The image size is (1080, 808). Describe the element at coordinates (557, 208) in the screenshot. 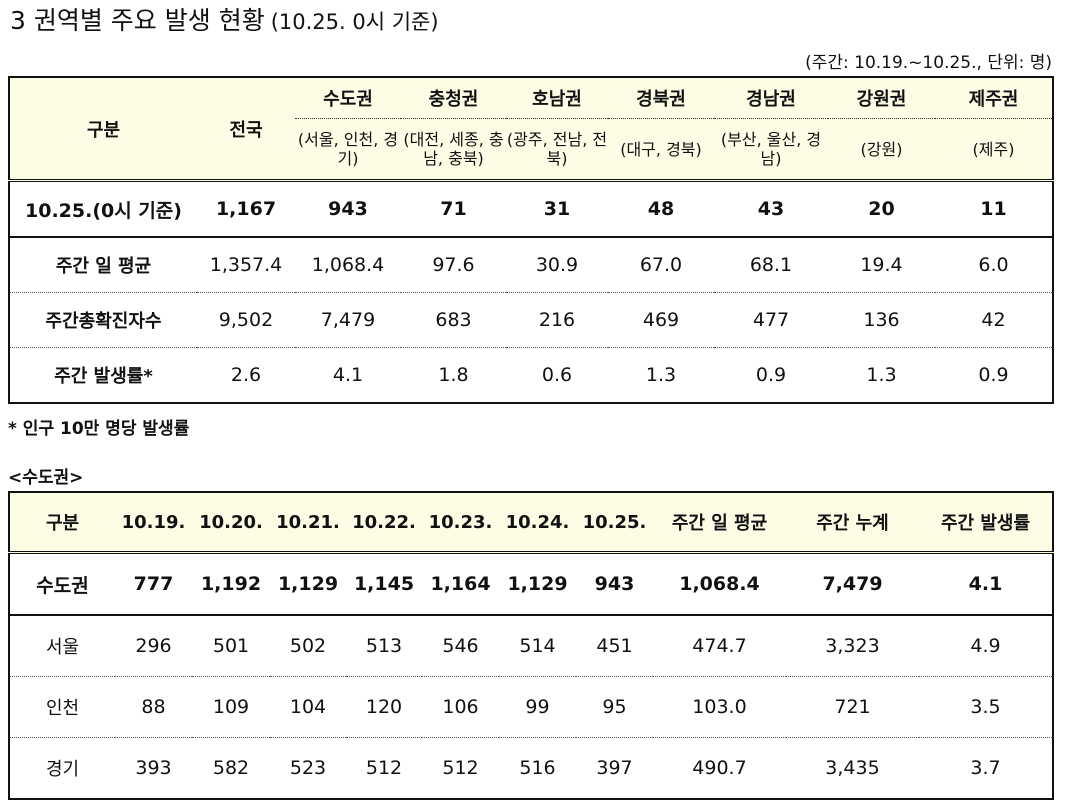

I see `table-cell: 31` at that location.